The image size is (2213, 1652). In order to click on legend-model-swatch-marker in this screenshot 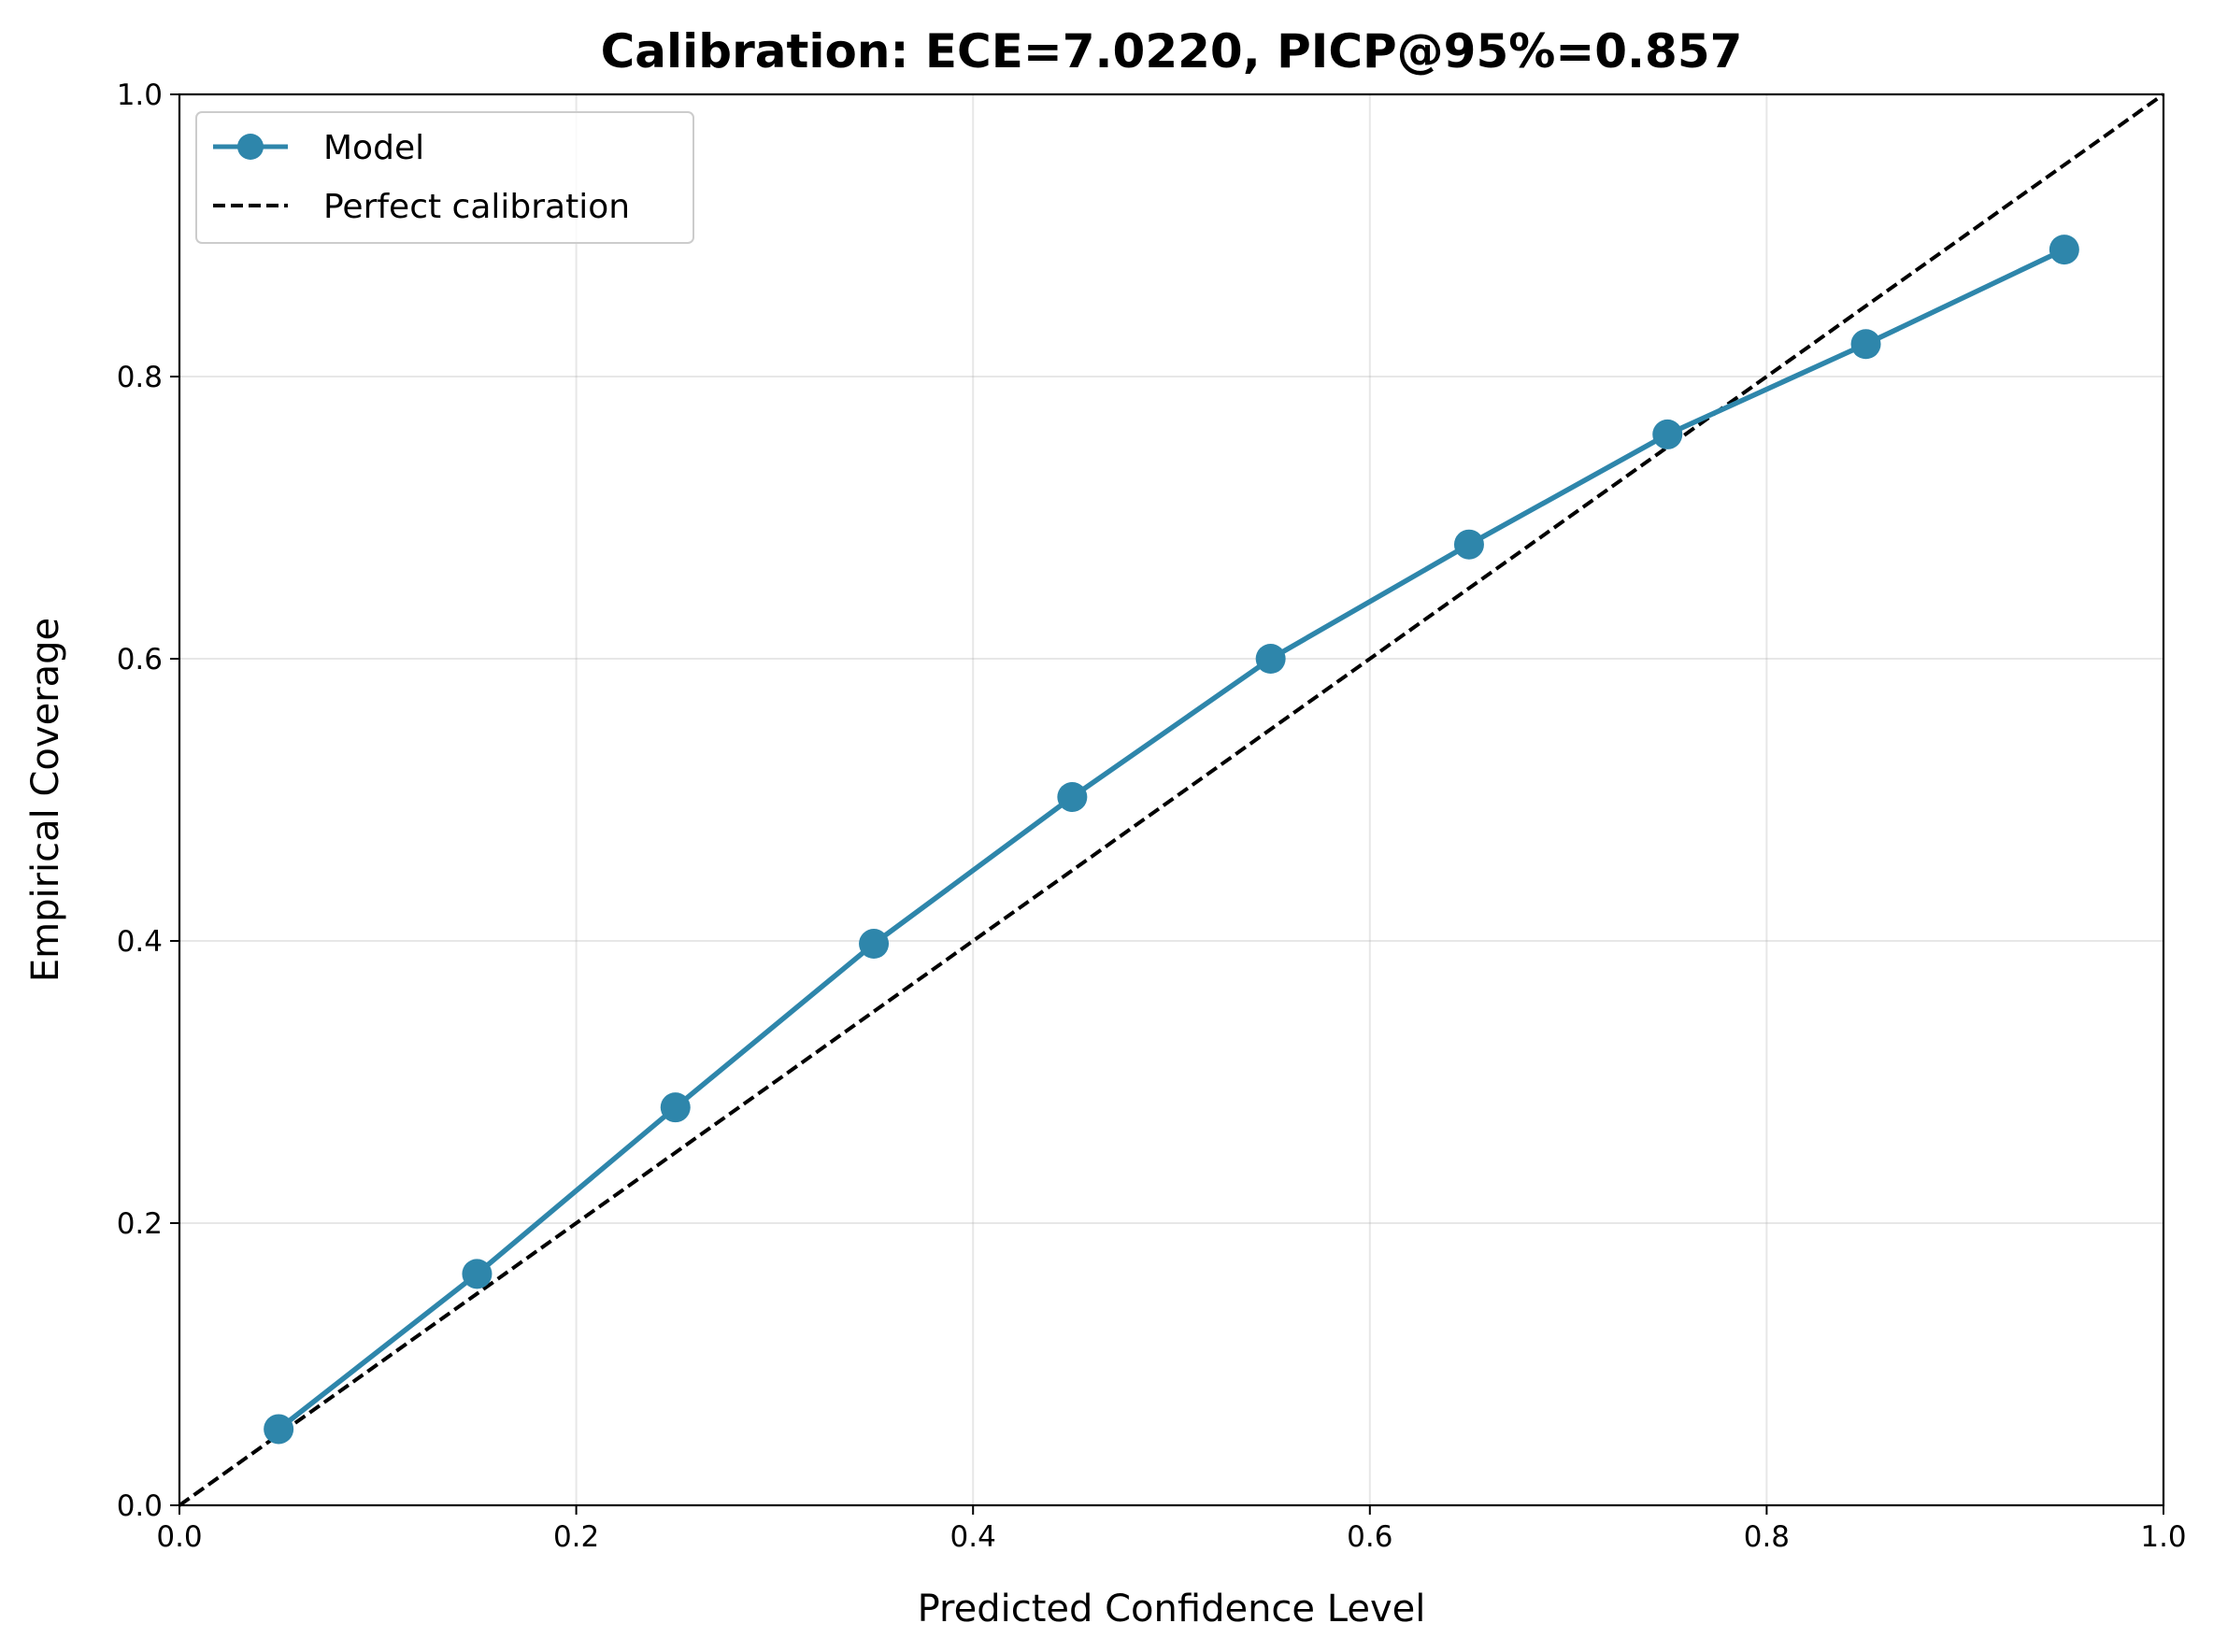, I will do `click(250, 147)`.